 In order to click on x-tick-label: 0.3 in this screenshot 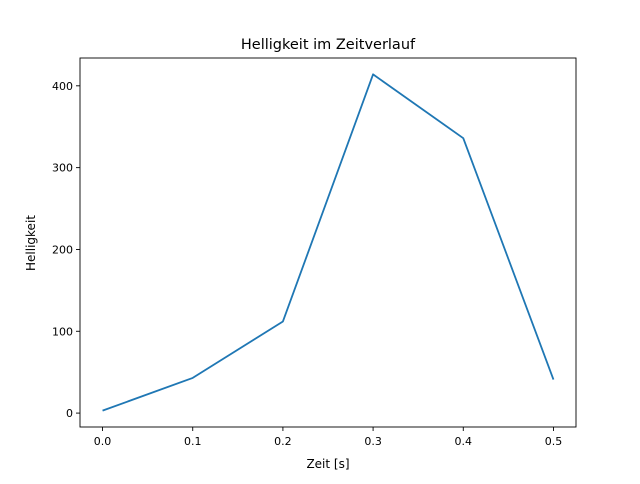, I will do `click(373, 441)`.